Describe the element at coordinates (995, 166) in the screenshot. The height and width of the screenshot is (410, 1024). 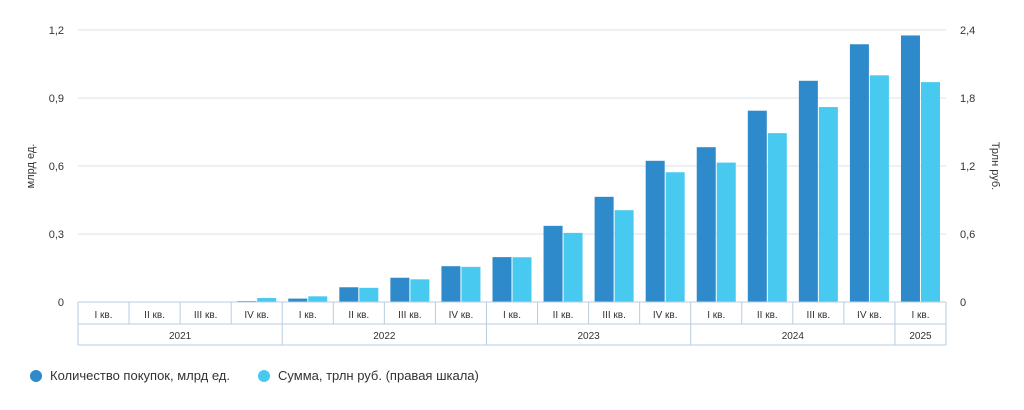
I see `right-axis-title: Трлн руб.` at that location.